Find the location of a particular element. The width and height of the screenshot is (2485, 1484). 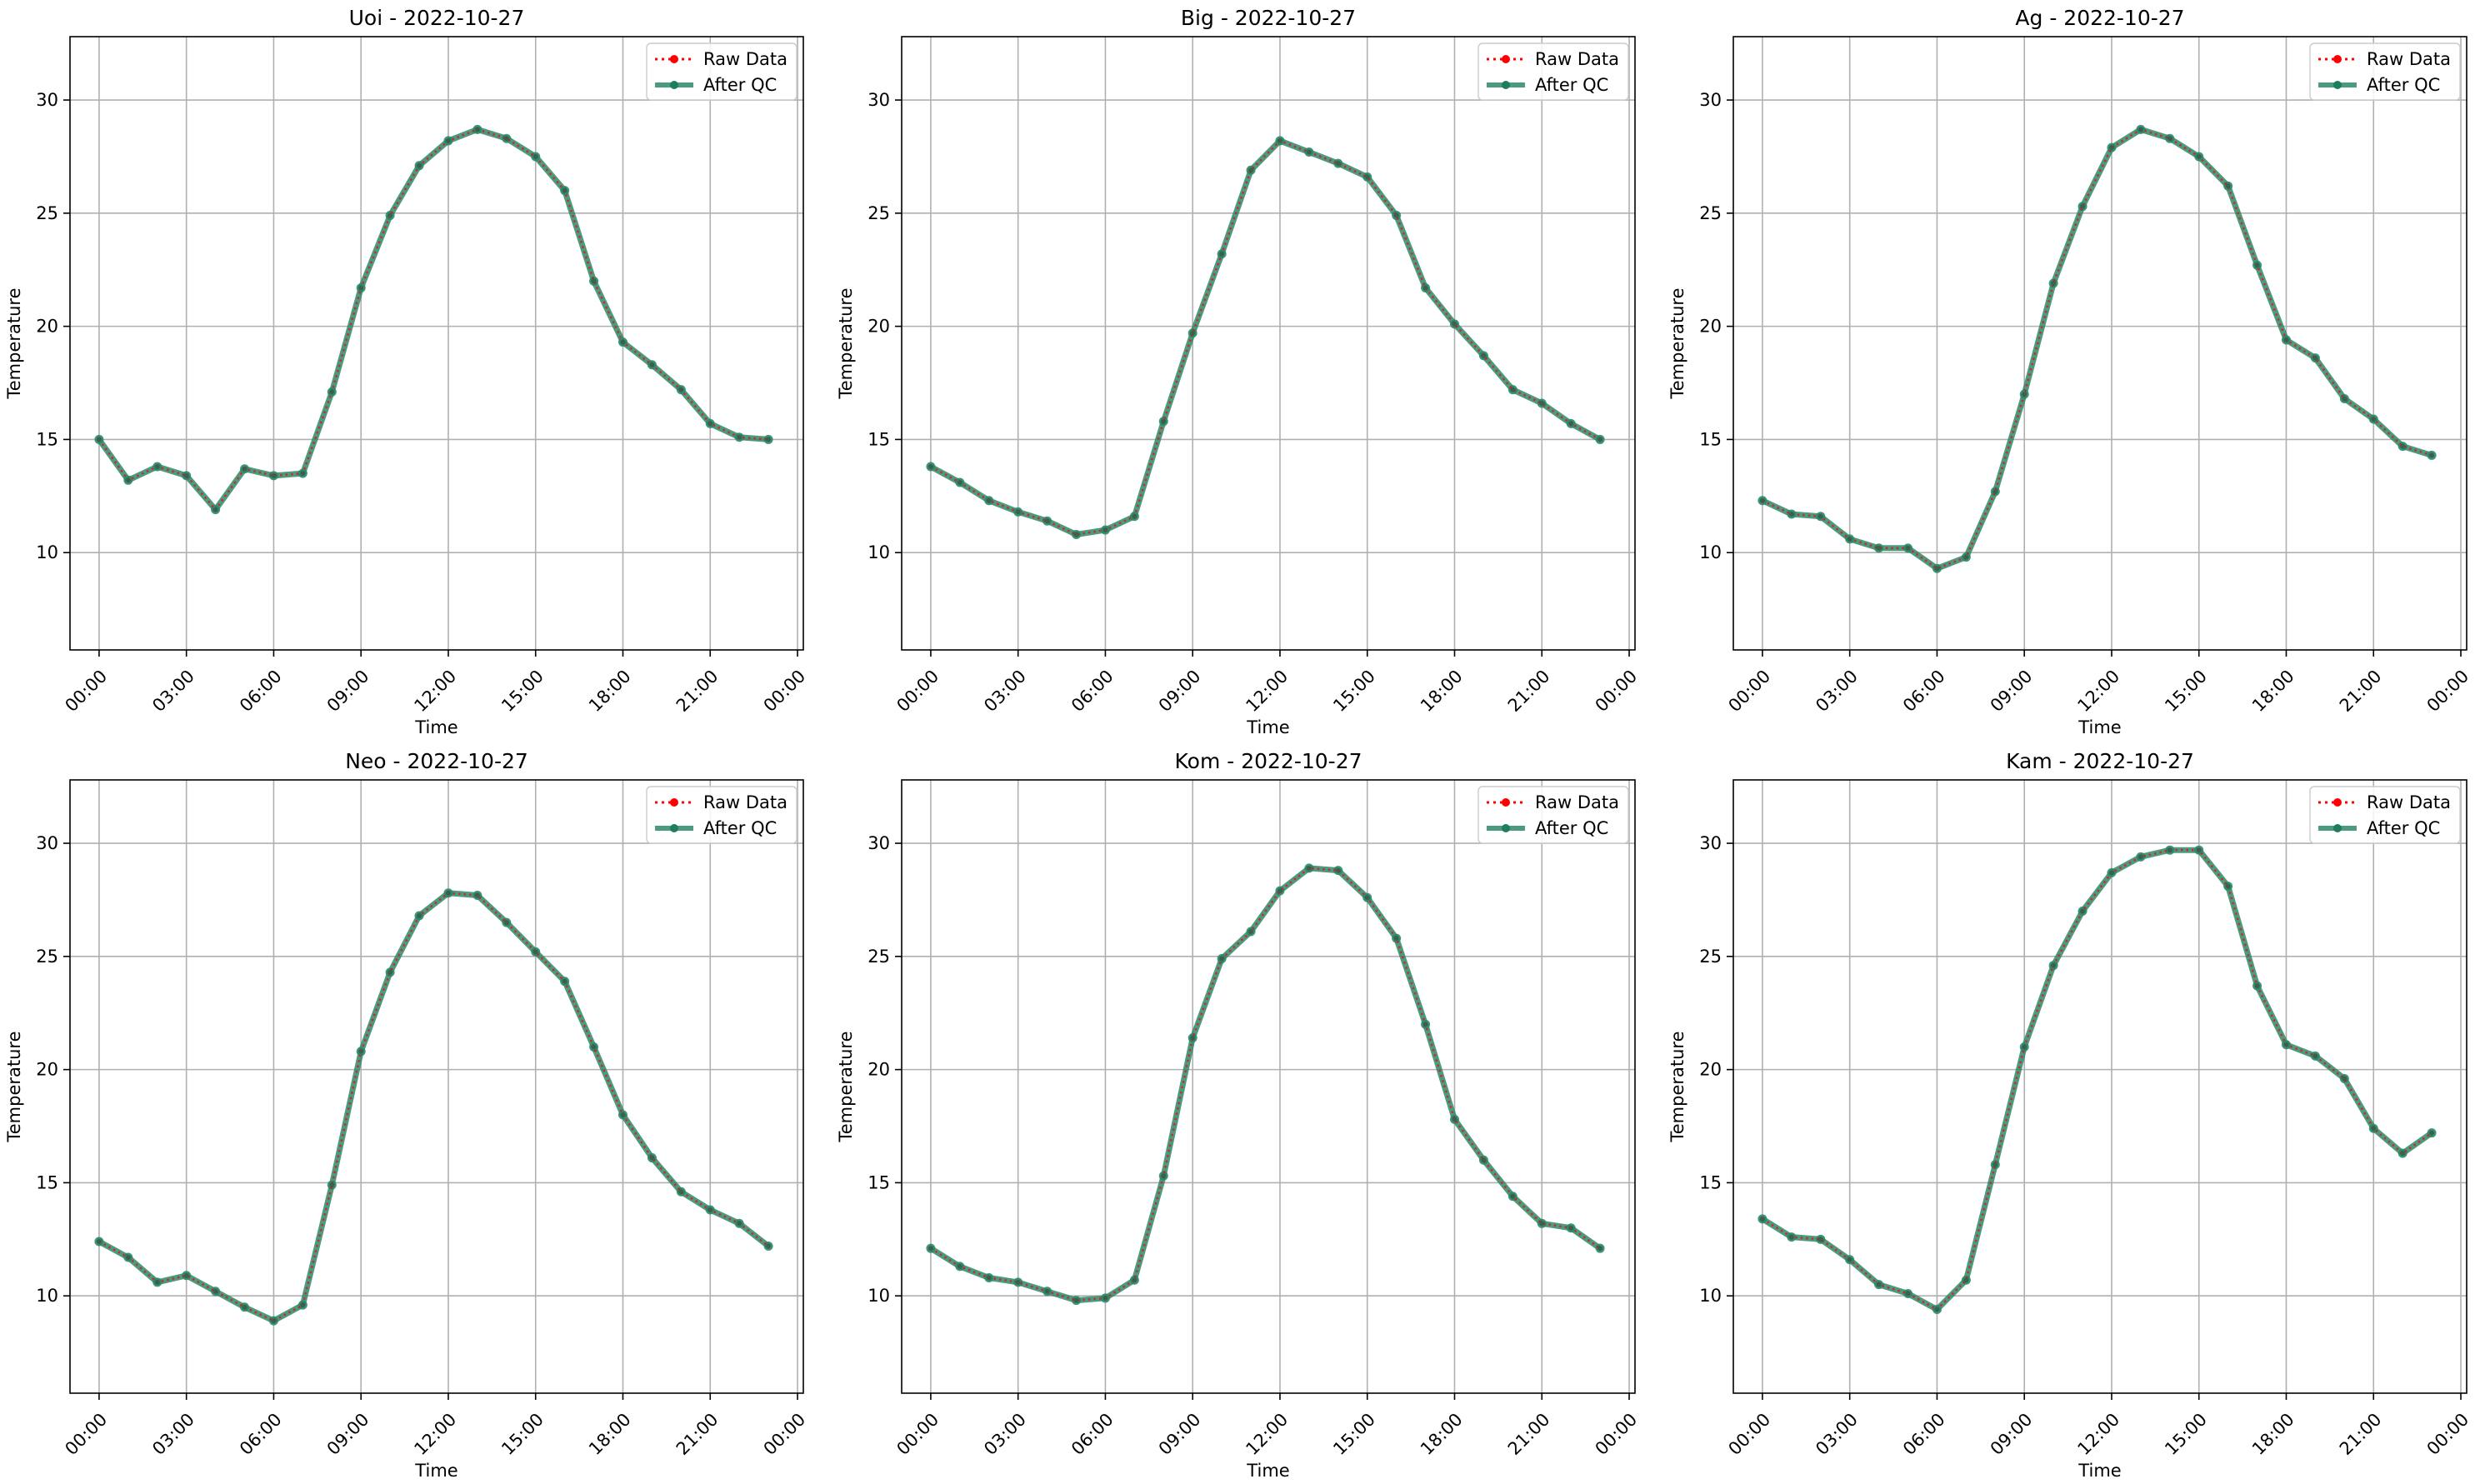

legend: Raw Data After QC is located at coordinates (722, 815).